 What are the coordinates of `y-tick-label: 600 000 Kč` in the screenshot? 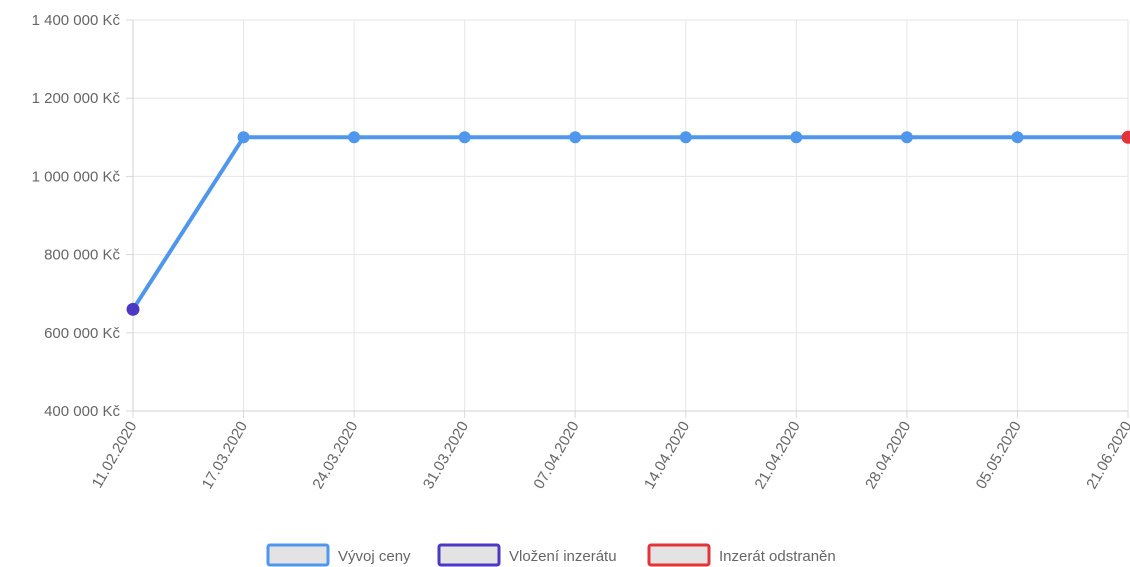 It's located at (82, 333).